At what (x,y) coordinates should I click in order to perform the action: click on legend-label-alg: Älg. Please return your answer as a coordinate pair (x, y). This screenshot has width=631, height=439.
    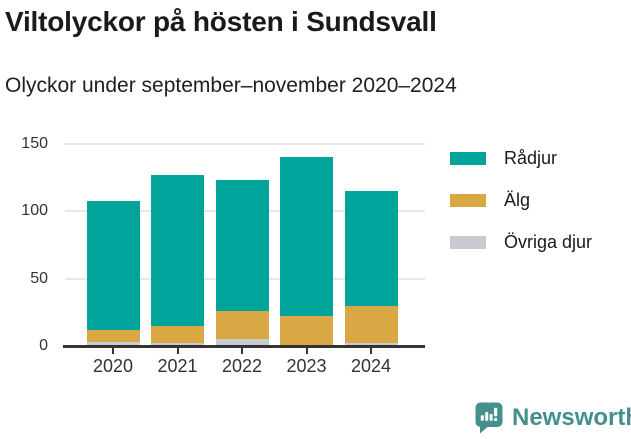
    Looking at the image, I should click on (517, 200).